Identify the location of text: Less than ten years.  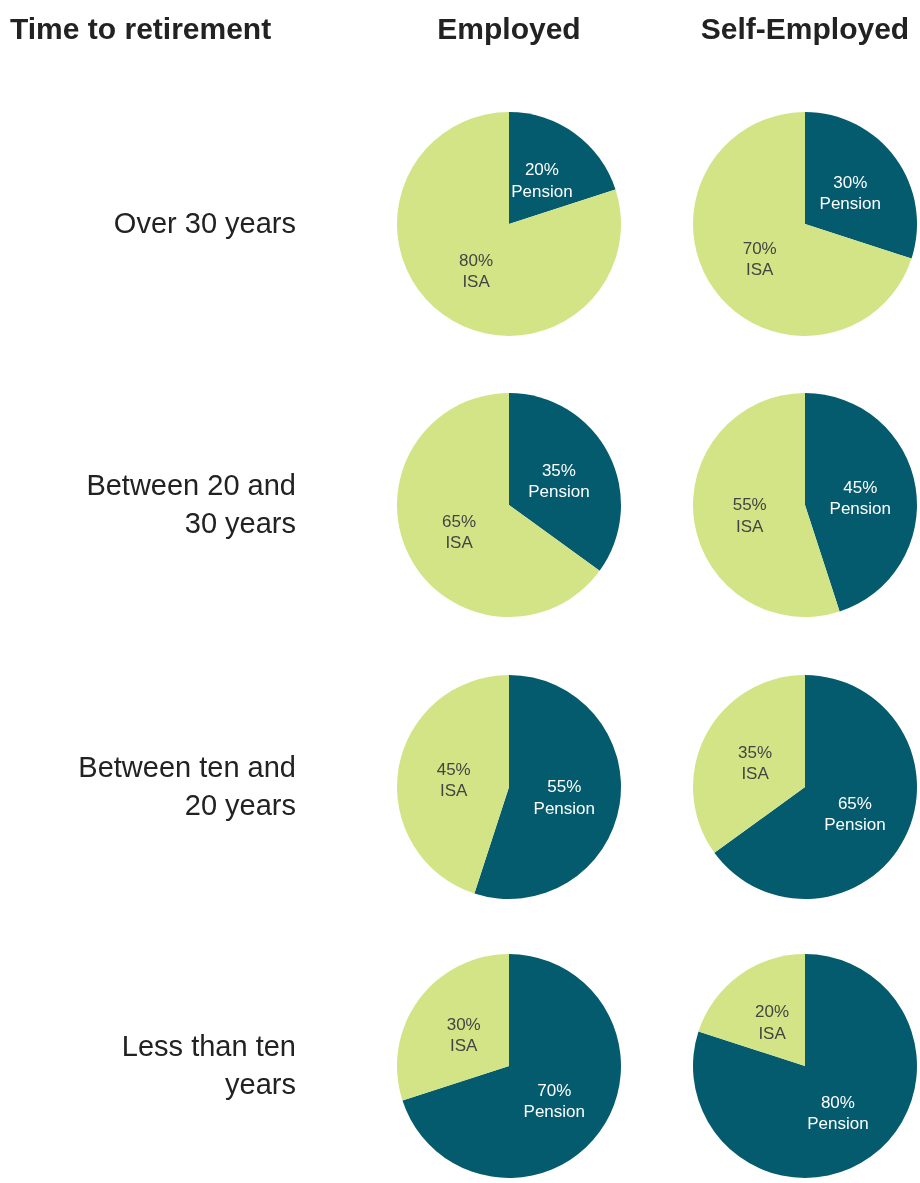
(208, 1065).